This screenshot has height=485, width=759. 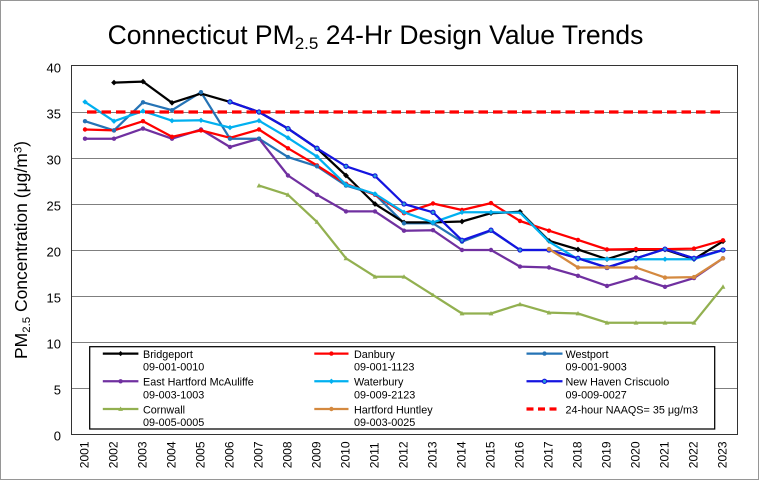 I want to click on svg-text: 2014, so click(x=462, y=454).